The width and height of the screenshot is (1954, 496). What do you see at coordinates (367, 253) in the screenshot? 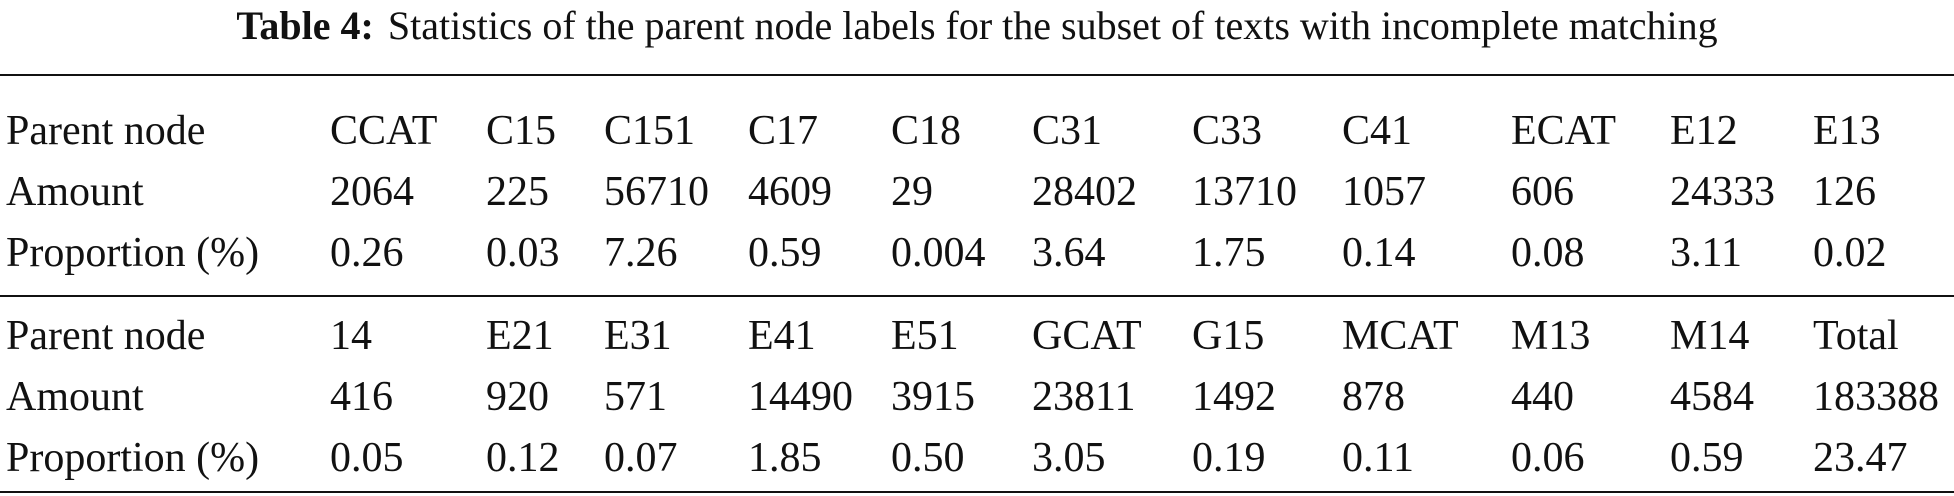
I see `table-cell: 0.26` at bounding box center [367, 253].